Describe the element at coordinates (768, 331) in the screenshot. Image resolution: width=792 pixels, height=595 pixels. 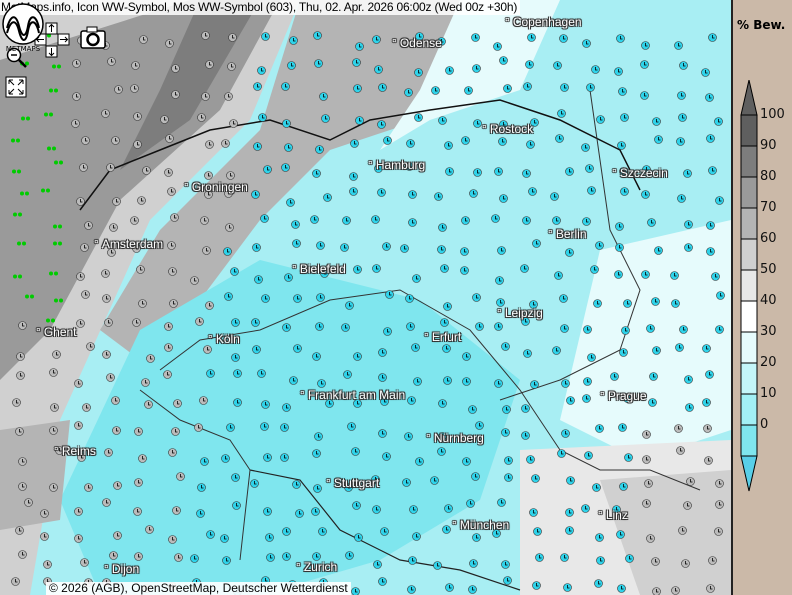
I see `legend-label: 30` at that location.